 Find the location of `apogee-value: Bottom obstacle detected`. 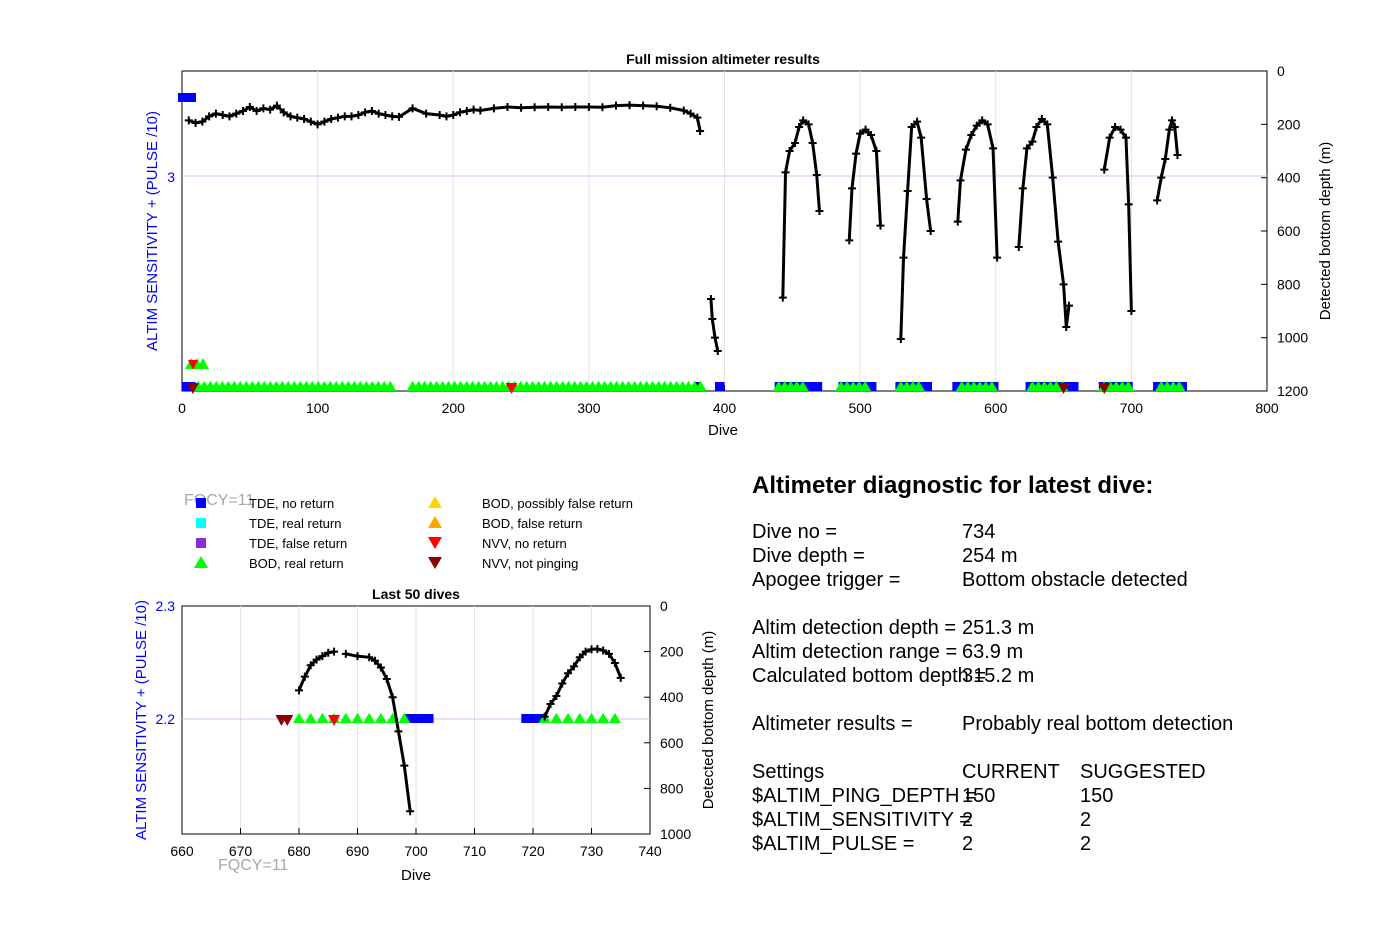

apogee-value: Bottom obstacle detected is located at coordinates (1075, 580).